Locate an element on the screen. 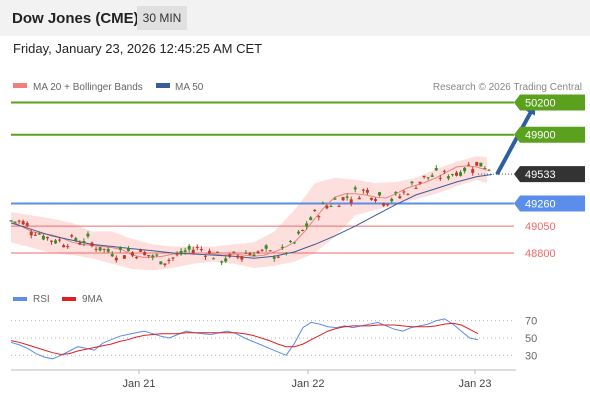 The width and height of the screenshot is (590, 400). chart-header: Dow Jones (CME) 30 MIN is located at coordinates (295, 18).